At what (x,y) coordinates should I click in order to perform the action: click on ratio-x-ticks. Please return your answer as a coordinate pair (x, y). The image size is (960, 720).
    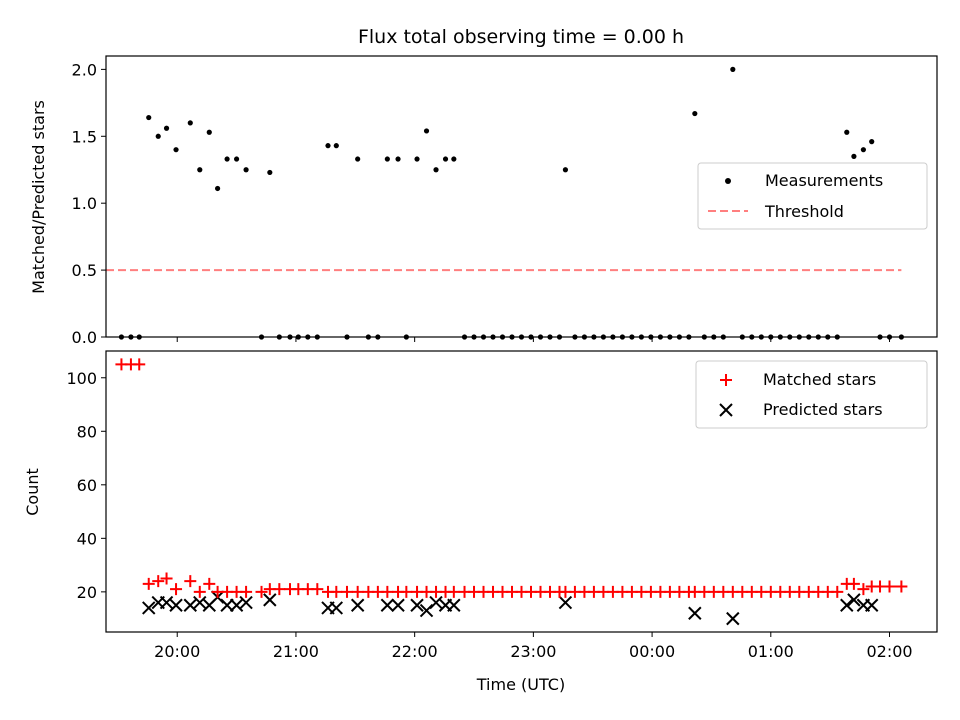
    Looking at the image, I should click on (533, 339).